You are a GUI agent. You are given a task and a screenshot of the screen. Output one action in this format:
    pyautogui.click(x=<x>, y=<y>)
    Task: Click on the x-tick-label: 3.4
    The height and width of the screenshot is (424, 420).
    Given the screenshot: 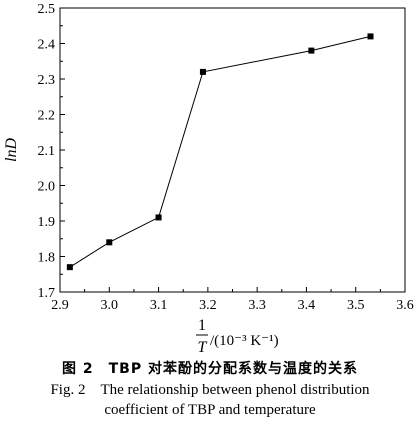 What is the action you would take?
    pyautogui.click(x=307, y=305)
    